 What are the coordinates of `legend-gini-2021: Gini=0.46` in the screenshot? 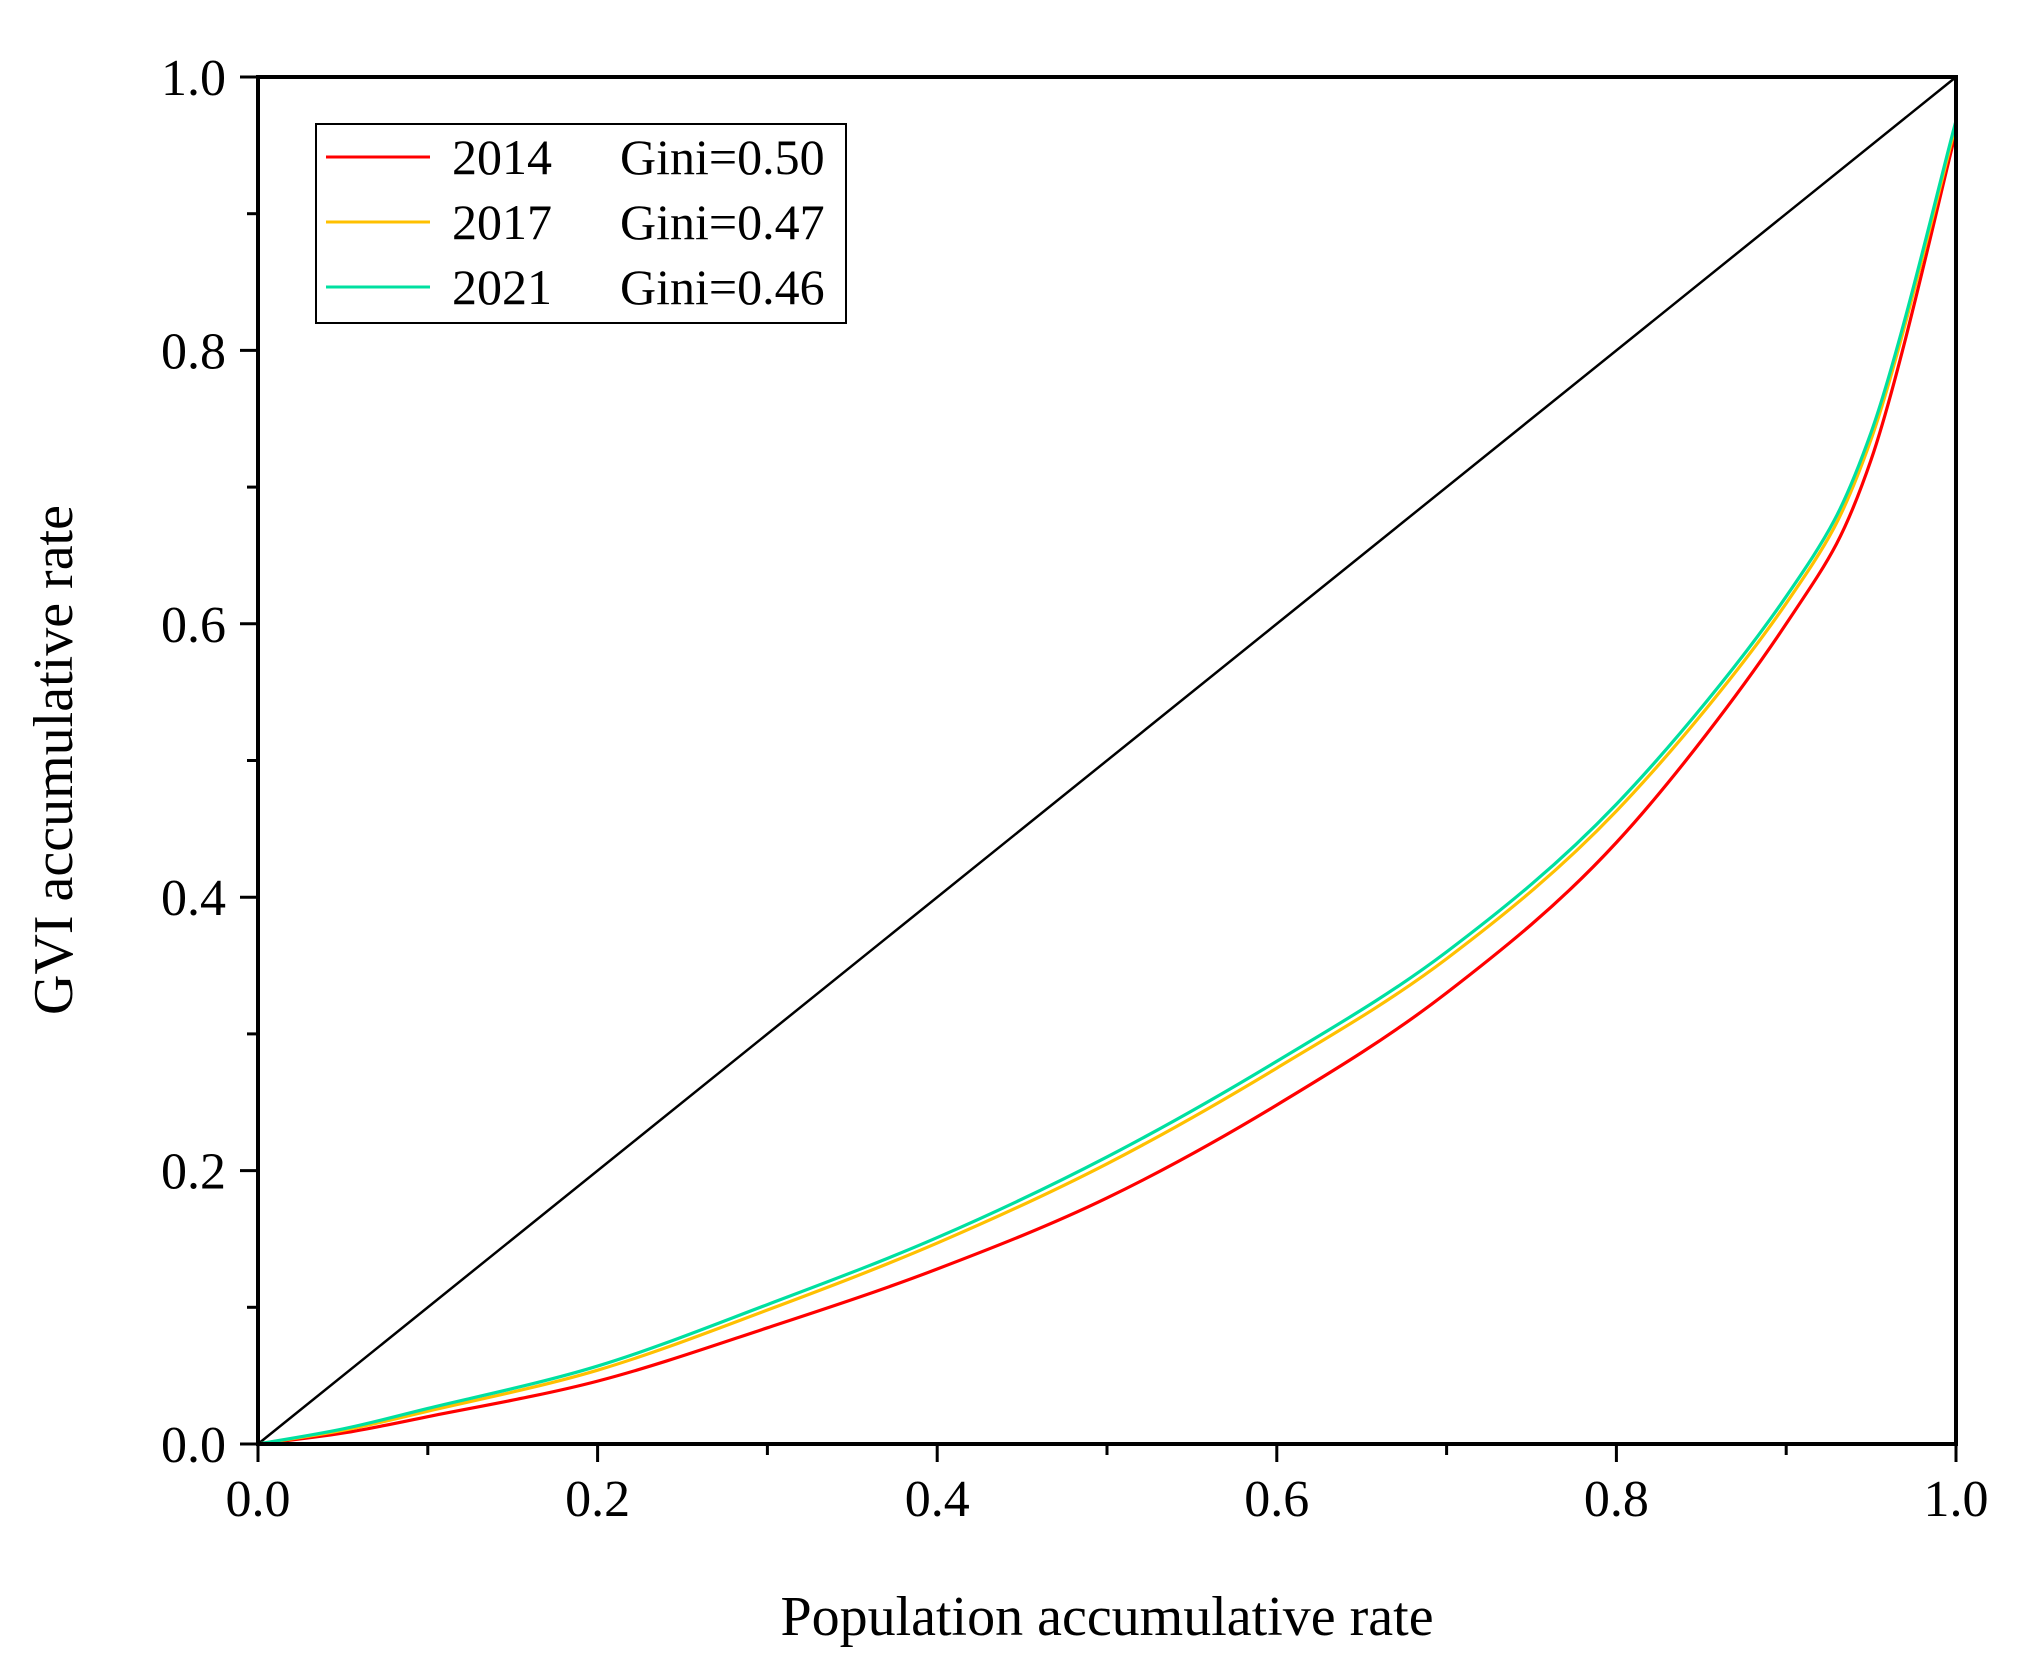 It's located at (722, 287).